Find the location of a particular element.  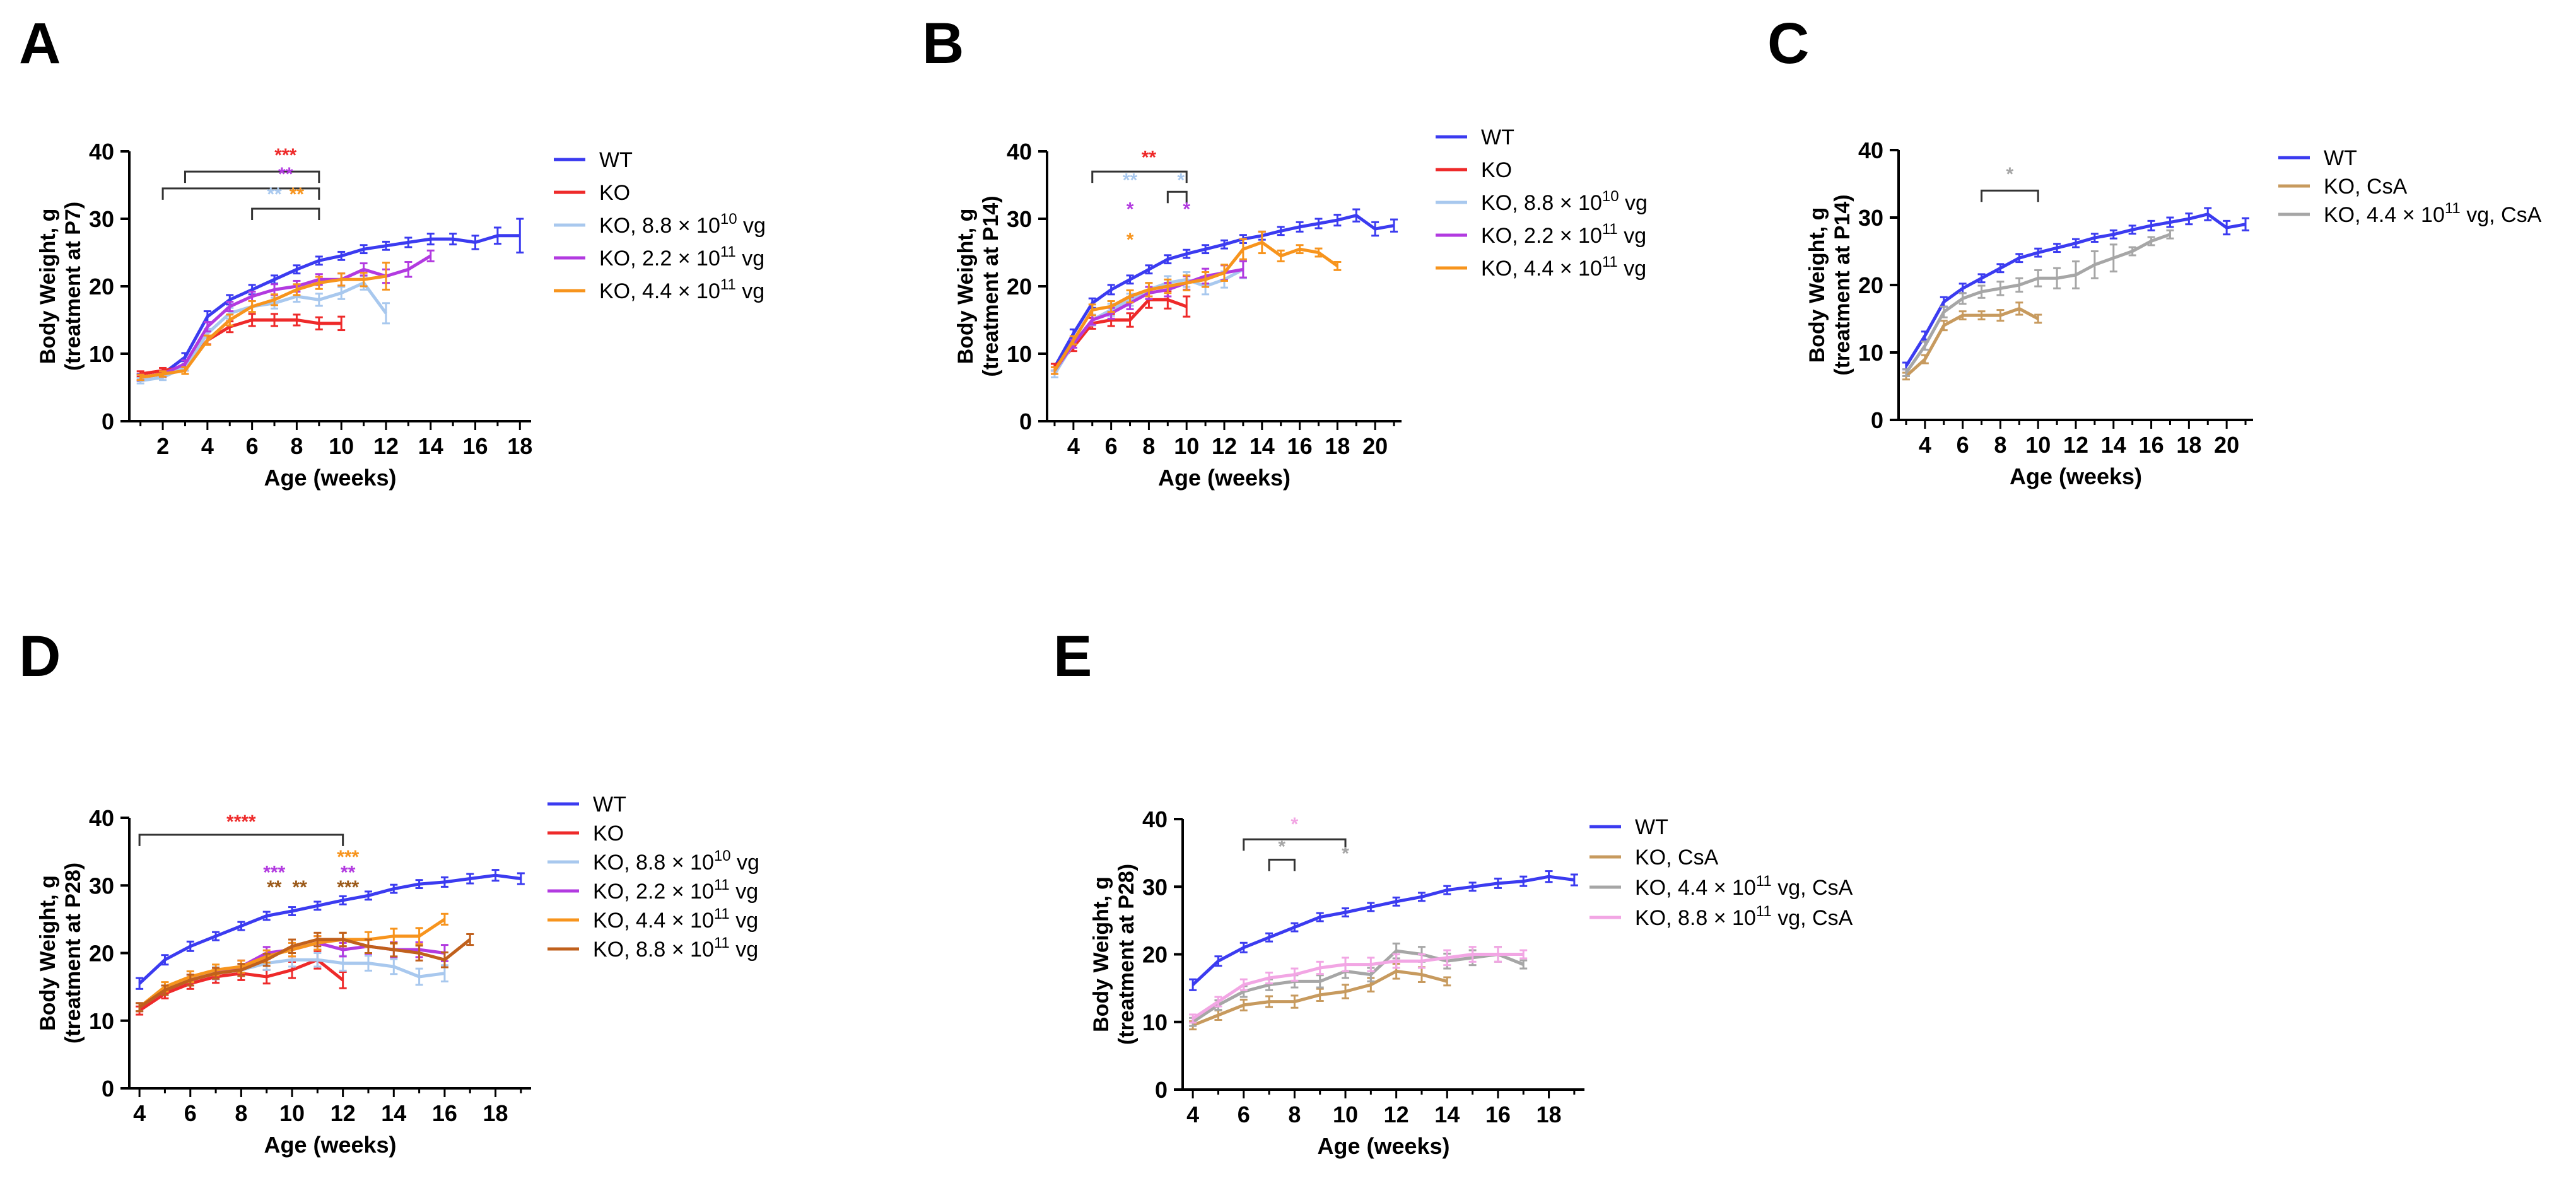

x-tick-label: 16 is located at coordinates (2151, 445).